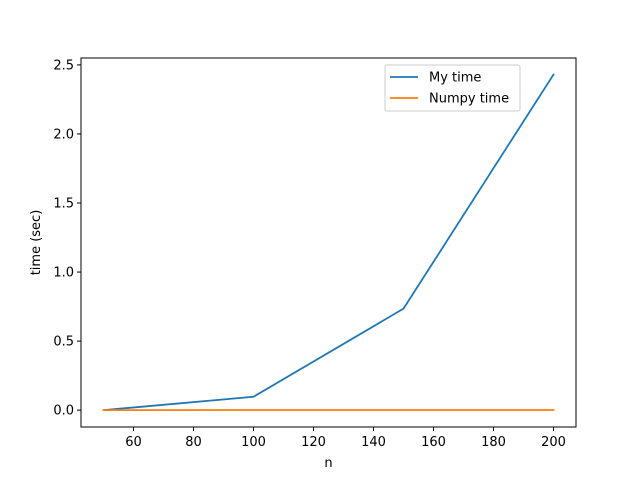 The image size is (640, 480). I want to click on x-tick-label: 120, so click(313, 442).